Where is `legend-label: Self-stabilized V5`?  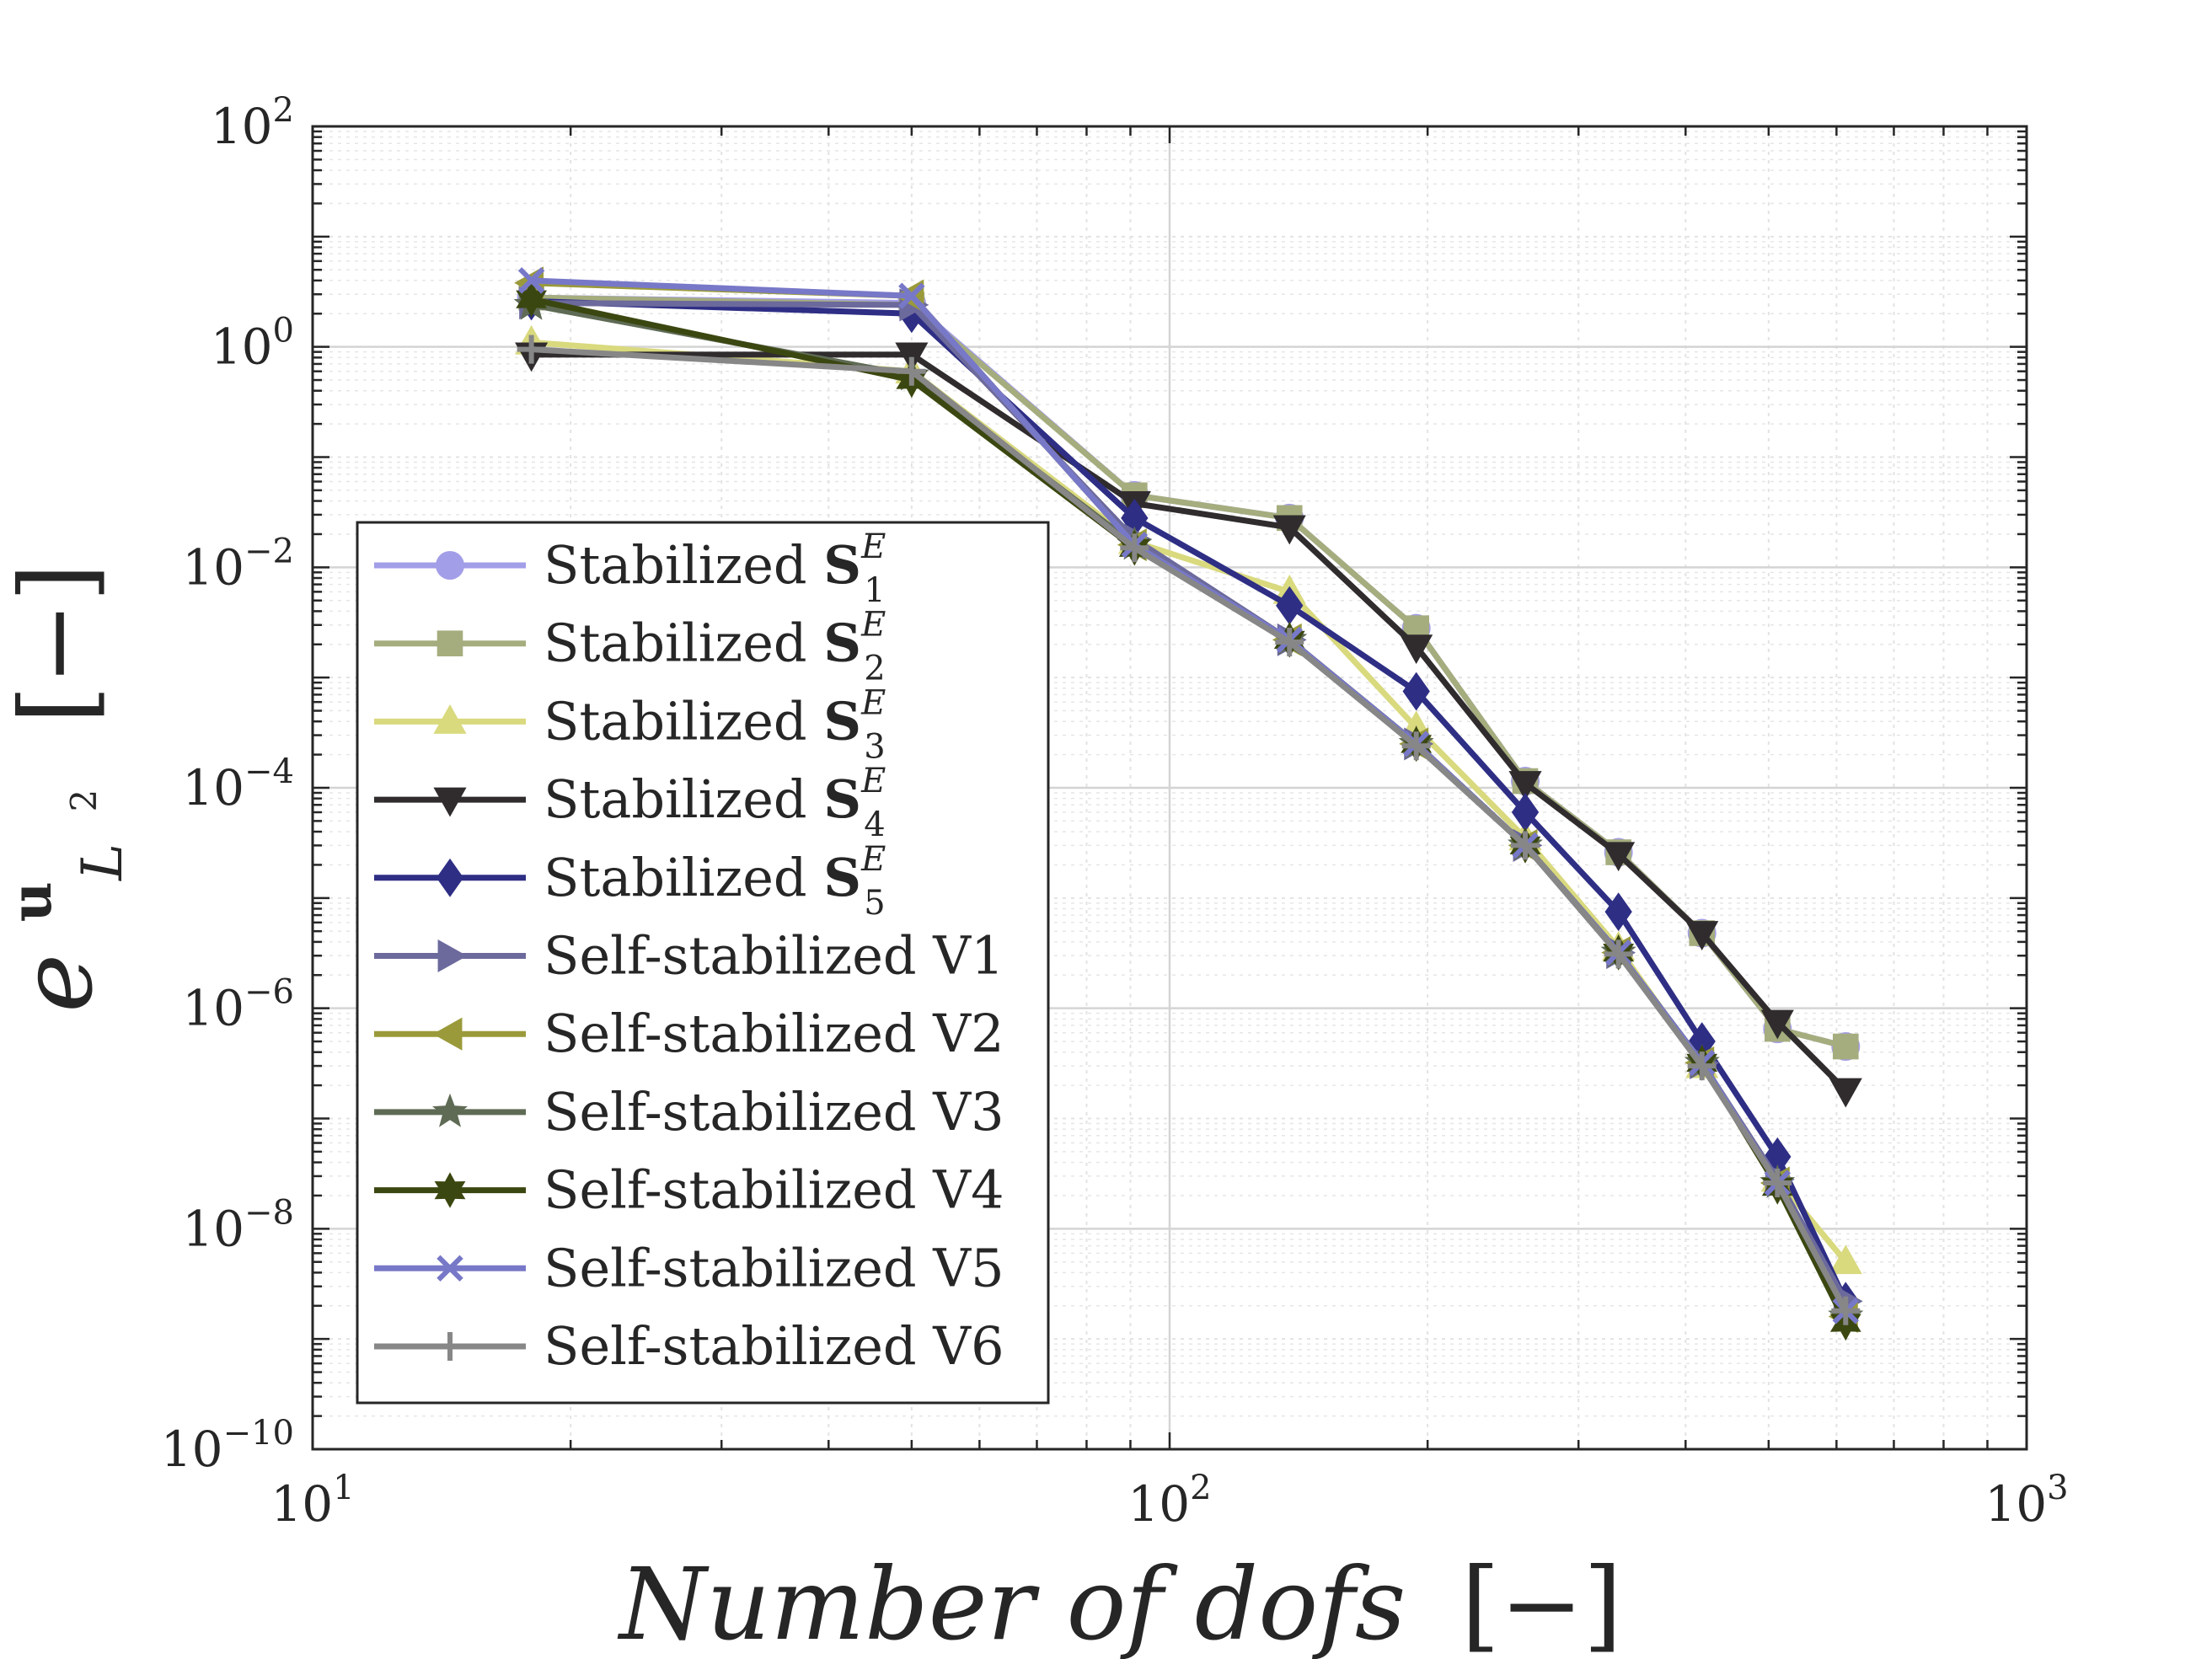
legend-label: Self-stabilized V5 is located at coordinates (774, 1267).